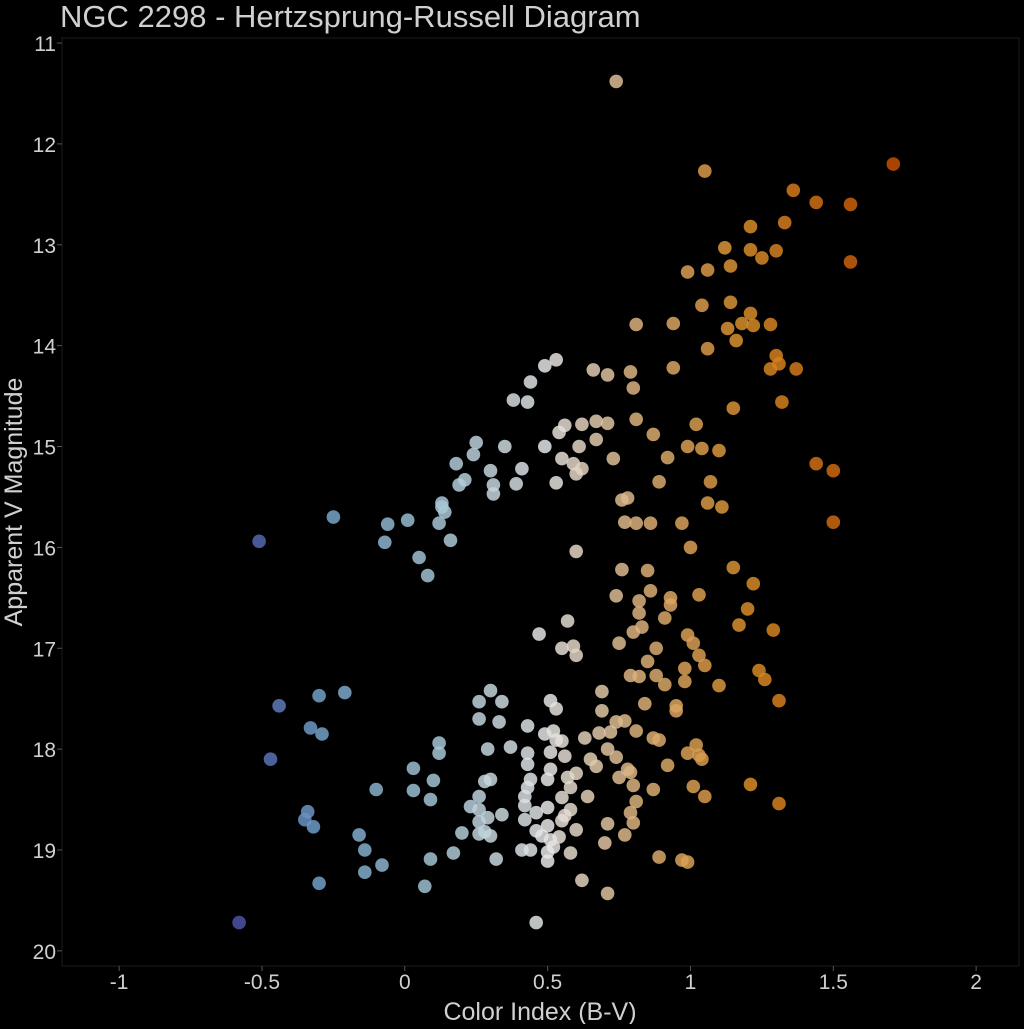 The image size is (1024, 1029). Describe the element at coordinates (44, 448) in the screenshot. I see `y-tick-label: 15` at that location.